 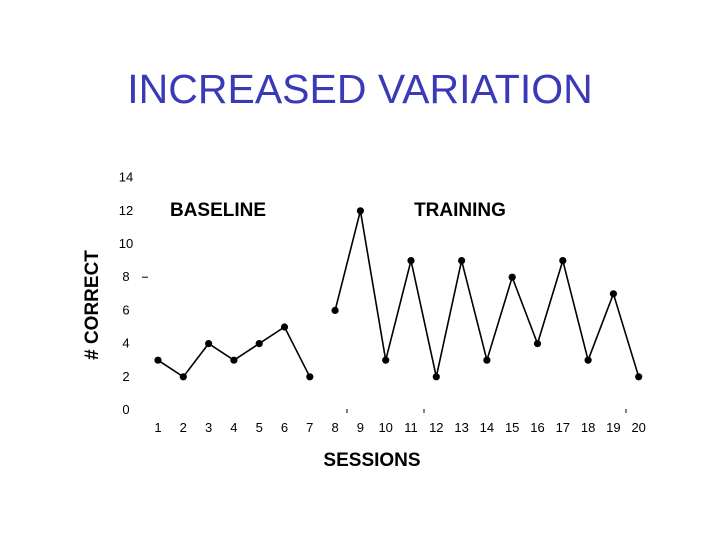 What do you see at coordinates (638, 427) in the screenshot?
I see `x-tick-label: 20` at bounding box center [638, 427].